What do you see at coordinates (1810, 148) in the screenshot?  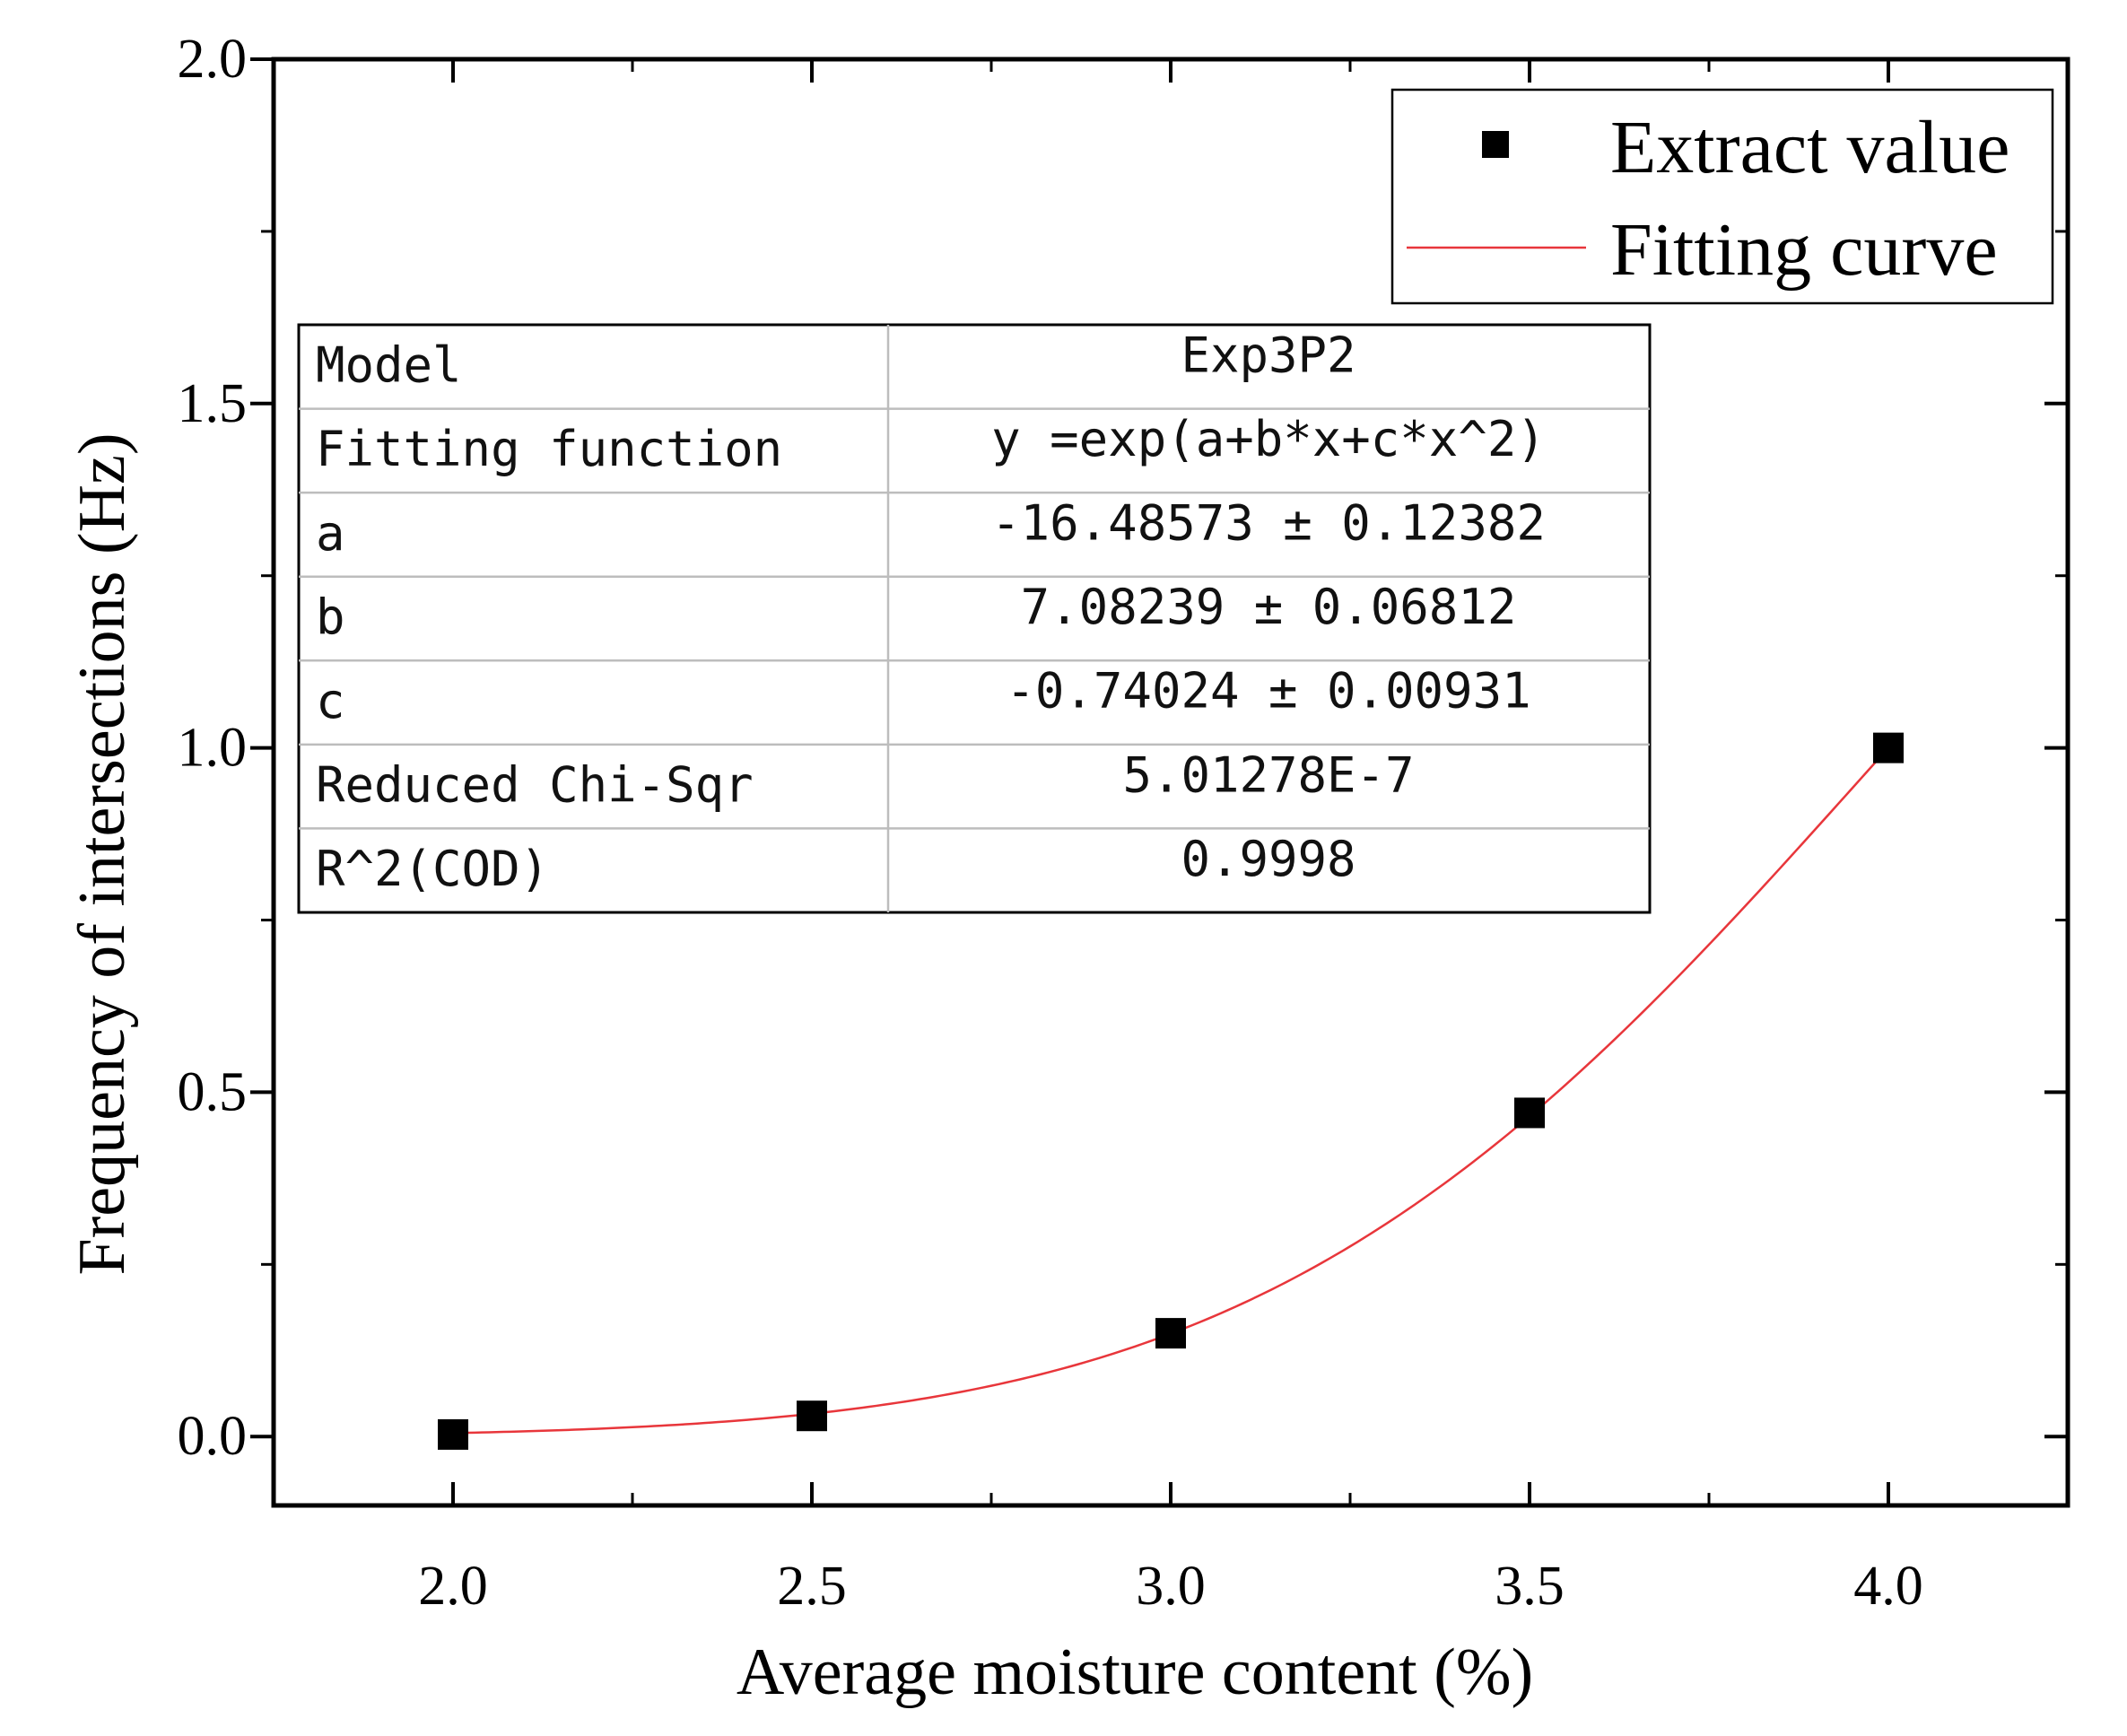 I see `legend-label-extract-value: Extract value` at bounding box center [1810, 148].